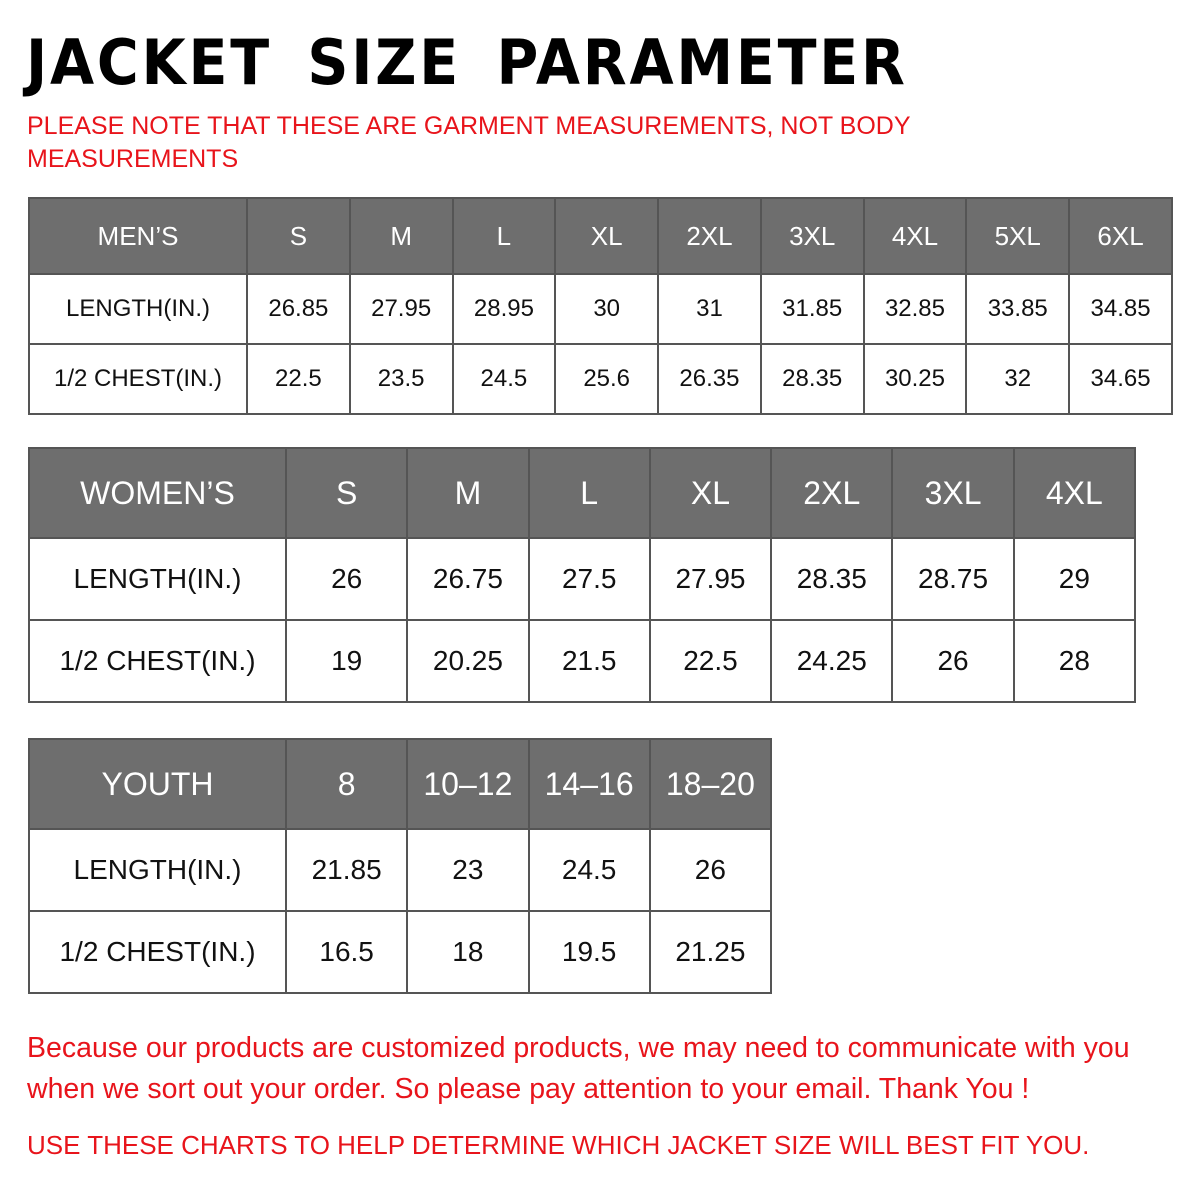 This screenshot has height=1200, width=1200. What do you see at coordinates (1120, 309) in the screenshot?
I see `measurement-cell: 34.85` at bounding box center [1120, 309].